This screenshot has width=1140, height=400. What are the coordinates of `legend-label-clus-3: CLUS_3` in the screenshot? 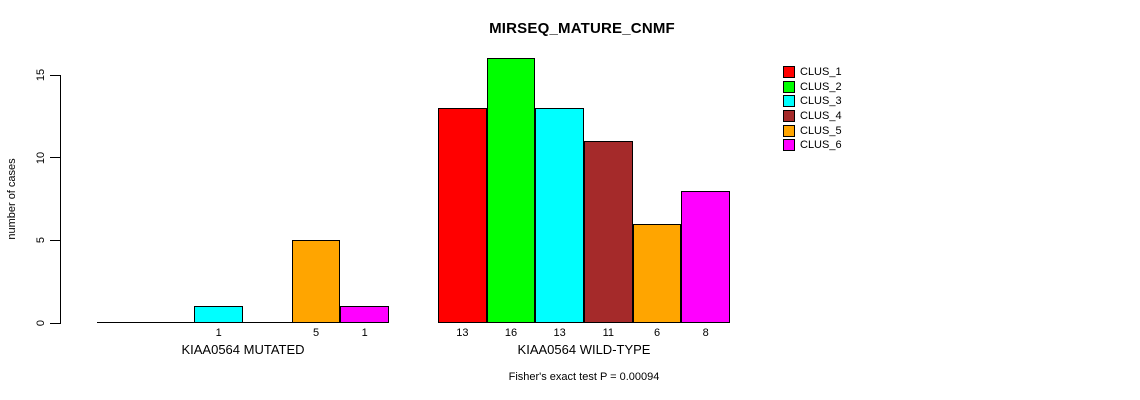 It's located at (821, 101).